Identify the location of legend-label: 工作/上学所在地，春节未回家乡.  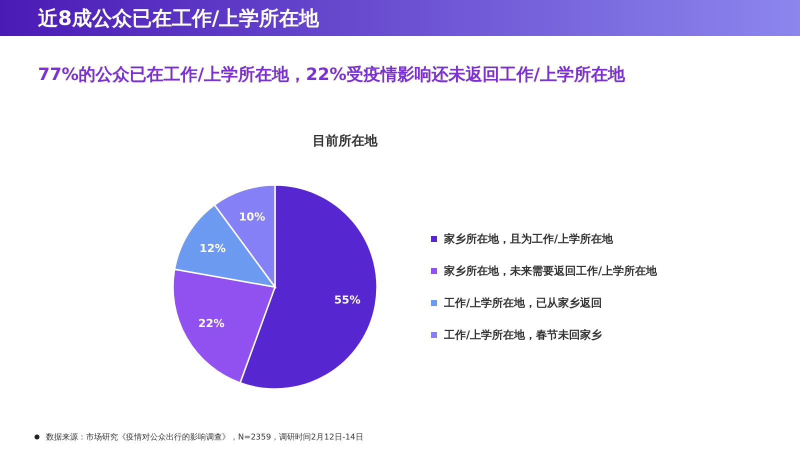
(522, 335).